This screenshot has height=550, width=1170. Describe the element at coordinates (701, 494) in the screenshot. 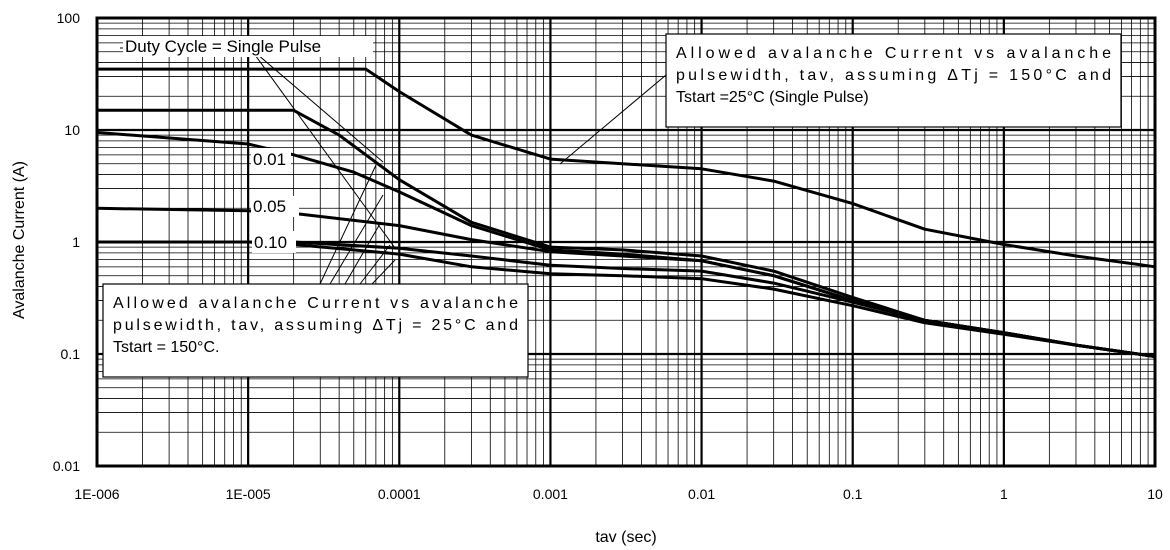

I see `x-tick-label: 0.01` at that location.